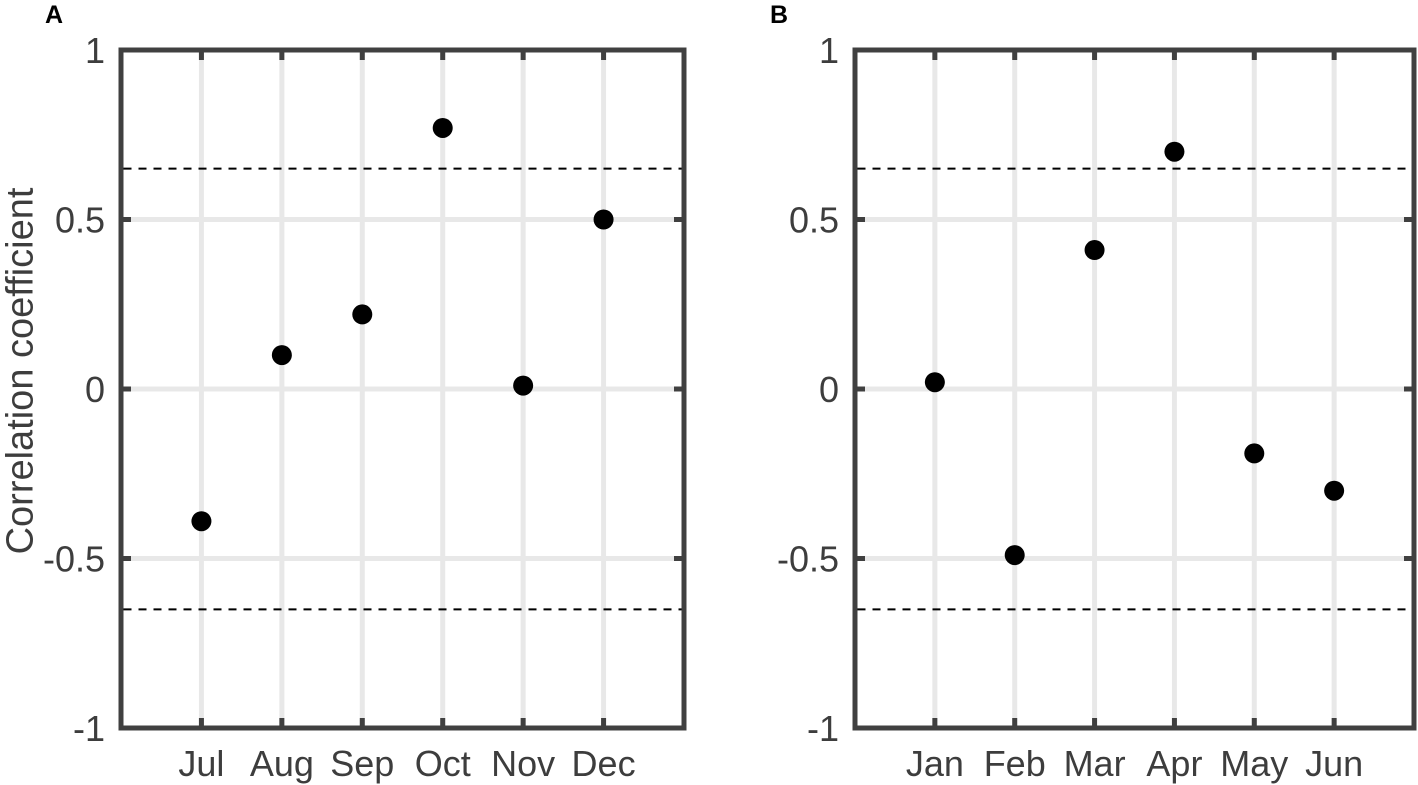 This screenshot has width=1418, height=785. Describe the element at coordinates (54, 15) in the screenshot. I see `panel-a-label: A` at that location.